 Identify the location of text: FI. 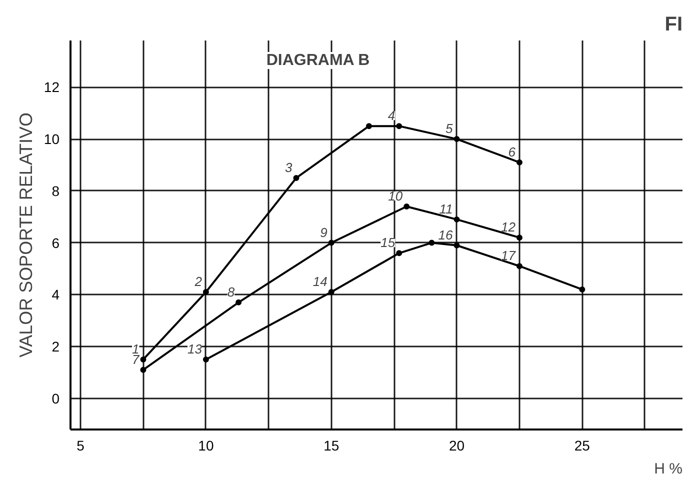
(673, 25).